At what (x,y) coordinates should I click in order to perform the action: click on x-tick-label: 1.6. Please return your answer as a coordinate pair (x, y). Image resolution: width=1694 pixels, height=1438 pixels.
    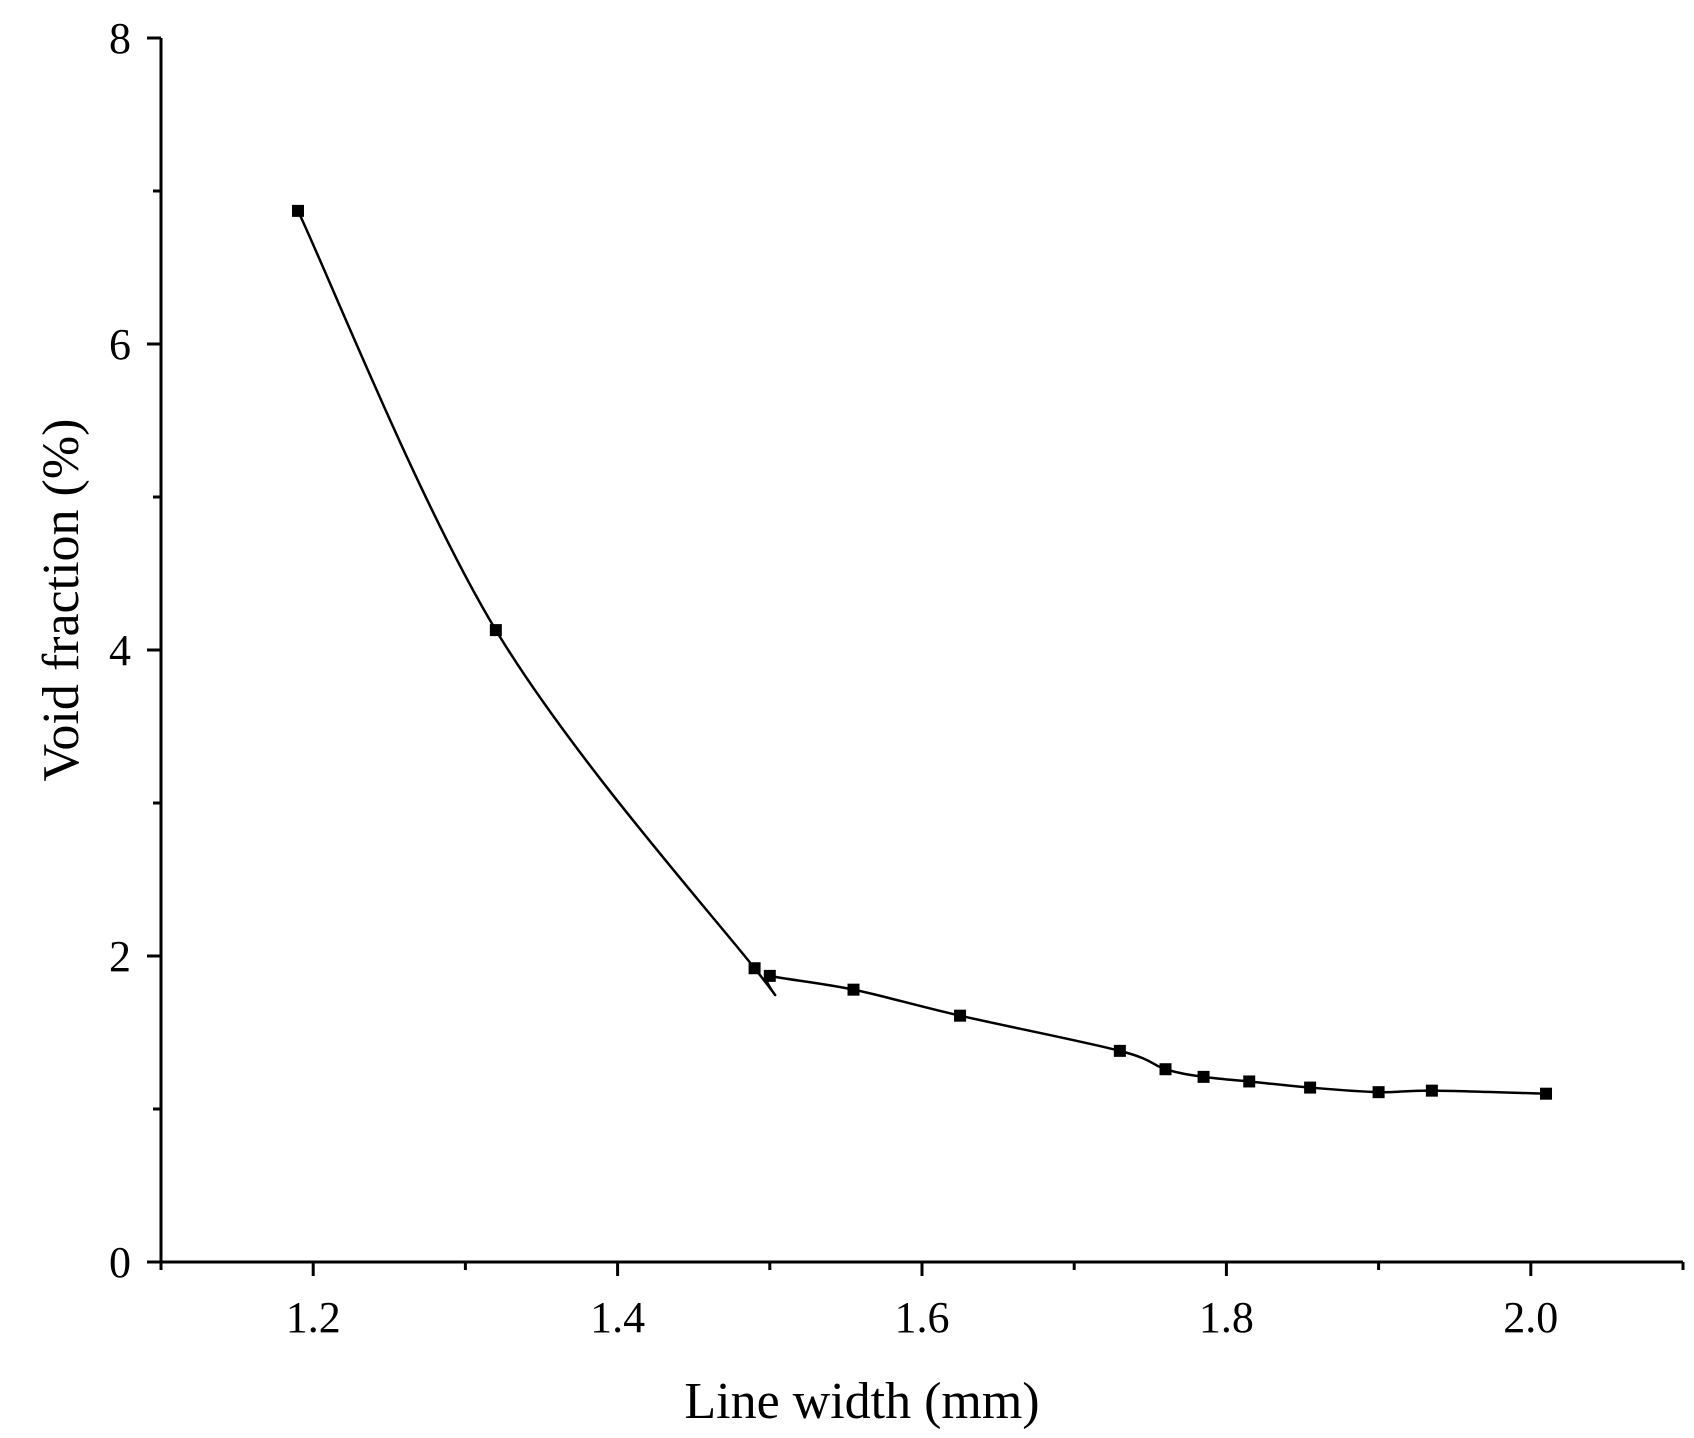
    Looking at the image, I should click on (922, 1317).